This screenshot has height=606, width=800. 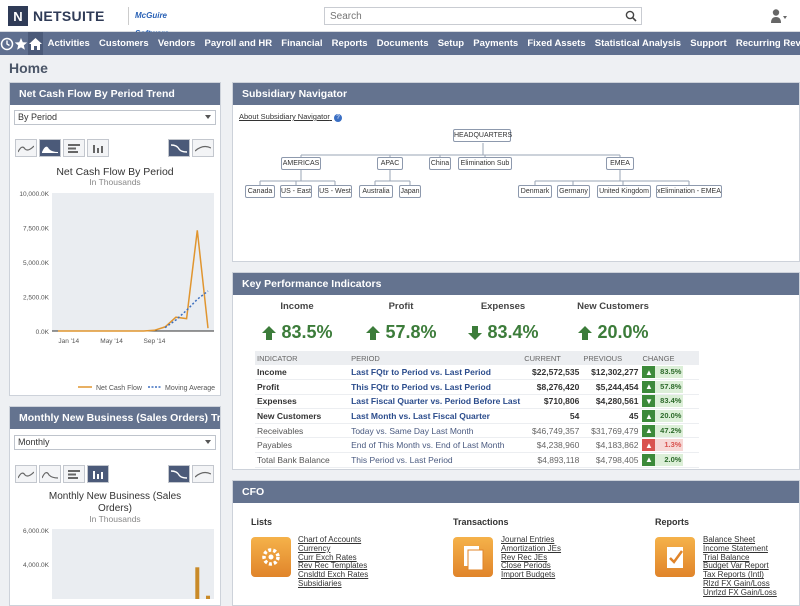 I want to click on kpi-summary-expenses: Expenses 83.4%, so click(x=503, y=322).